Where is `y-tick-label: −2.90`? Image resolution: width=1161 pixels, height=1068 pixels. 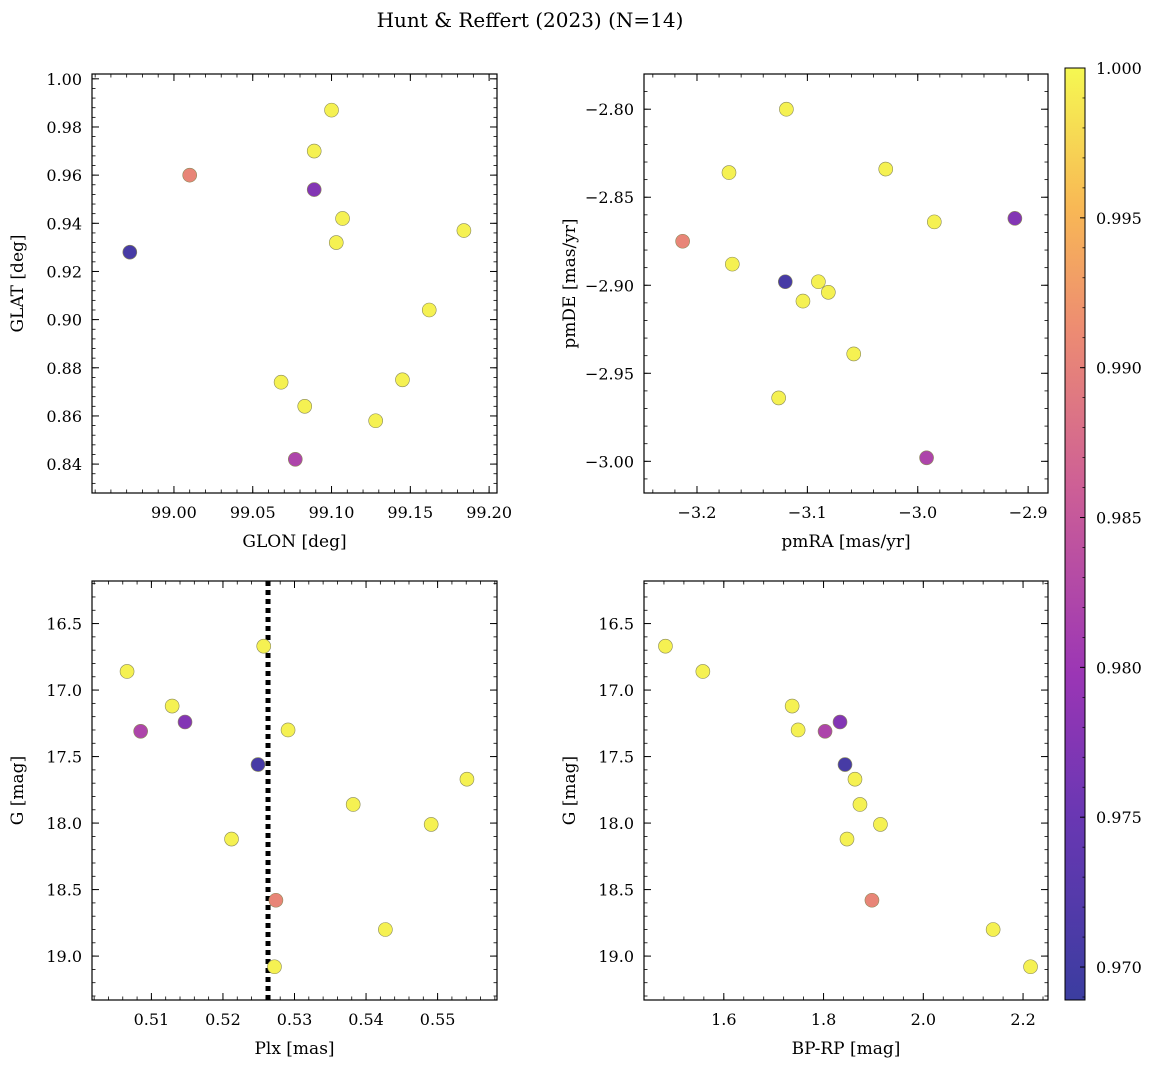 y-tick-label: −2.90 is located at coordinates (609, 285).